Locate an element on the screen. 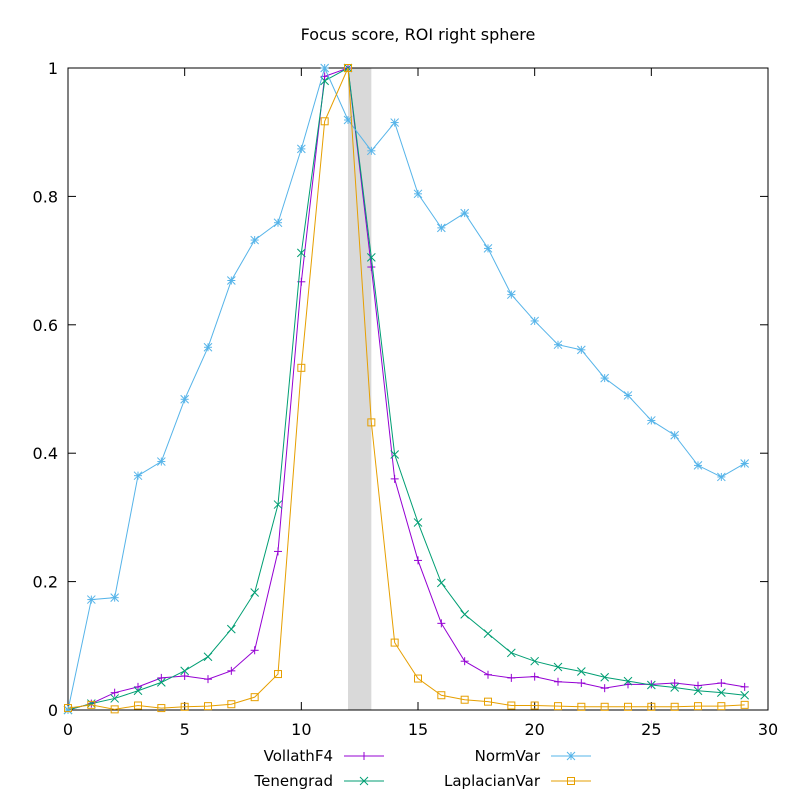  legend-label: Tenengrad is located at coordinates (294, 781).